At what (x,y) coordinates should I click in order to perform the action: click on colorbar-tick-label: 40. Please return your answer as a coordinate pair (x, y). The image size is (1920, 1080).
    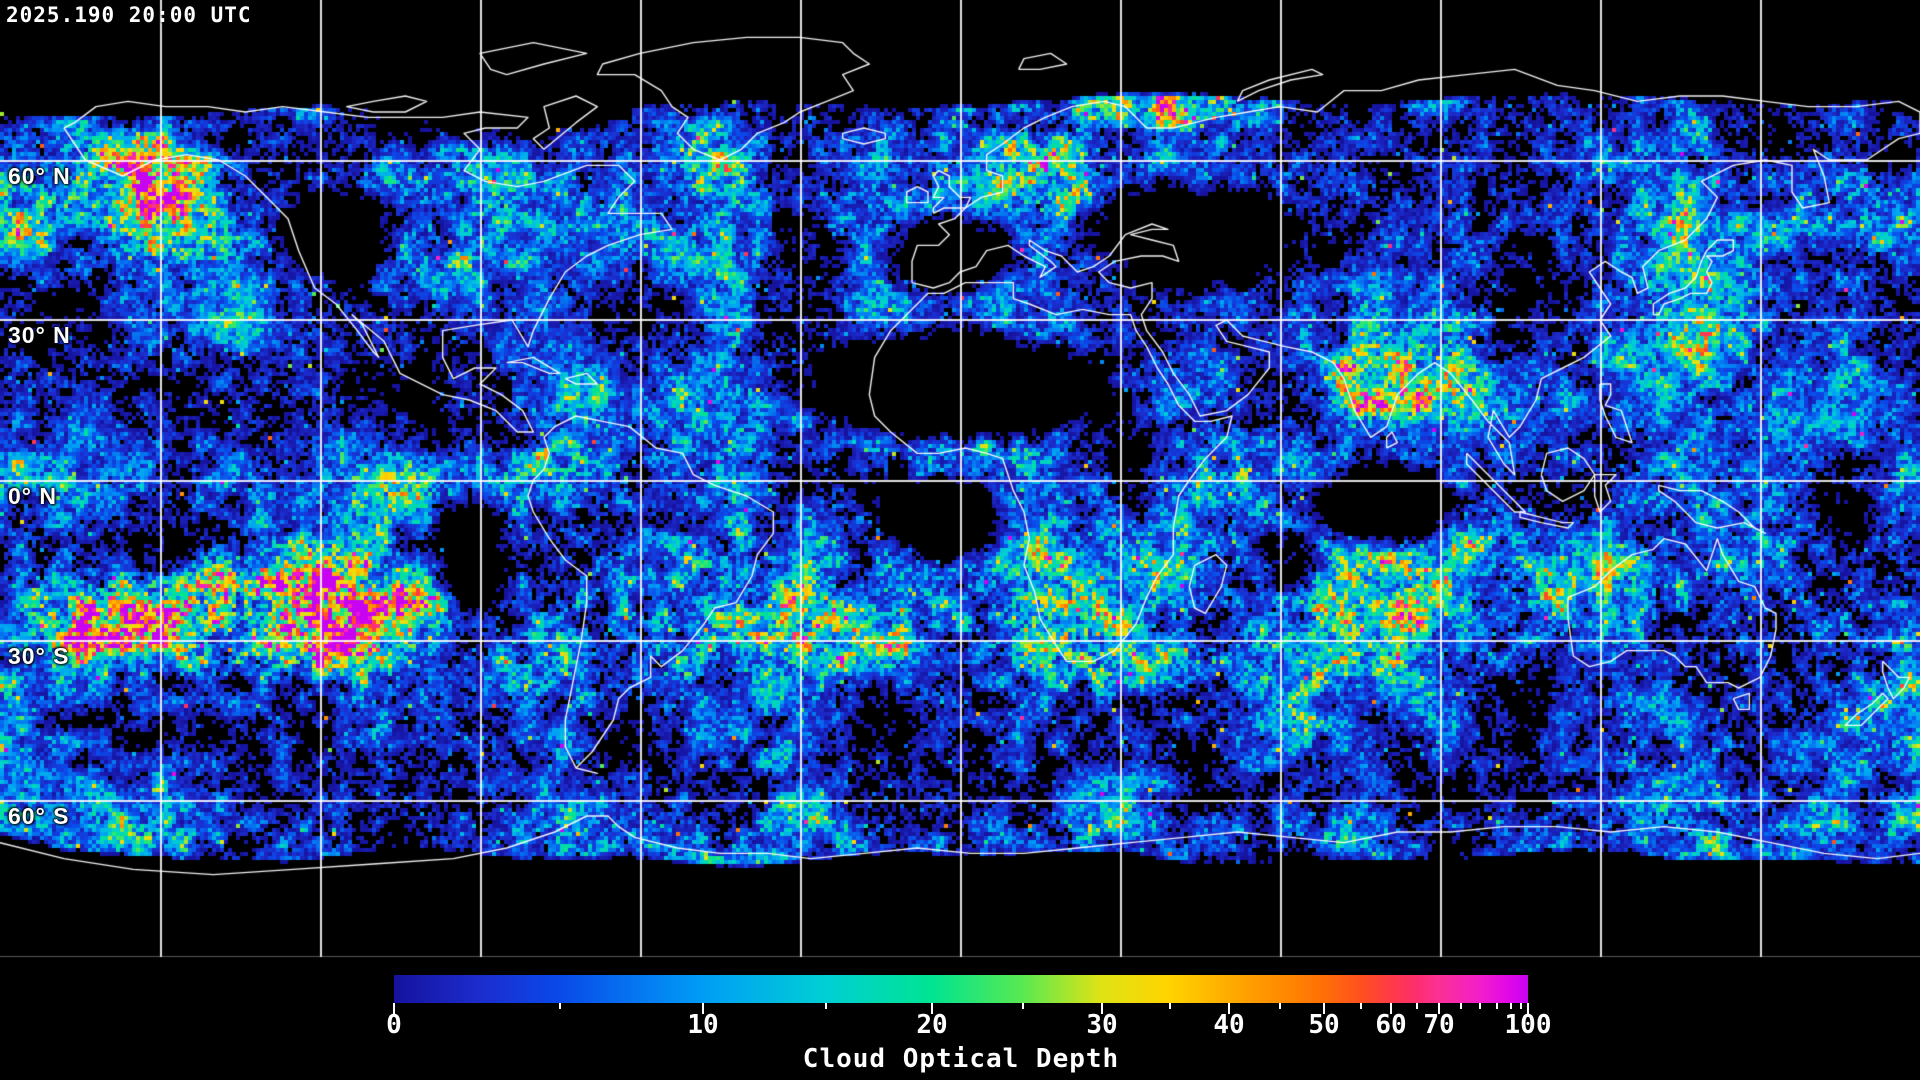
    Looking at the image, I should click on (1229, 1025).